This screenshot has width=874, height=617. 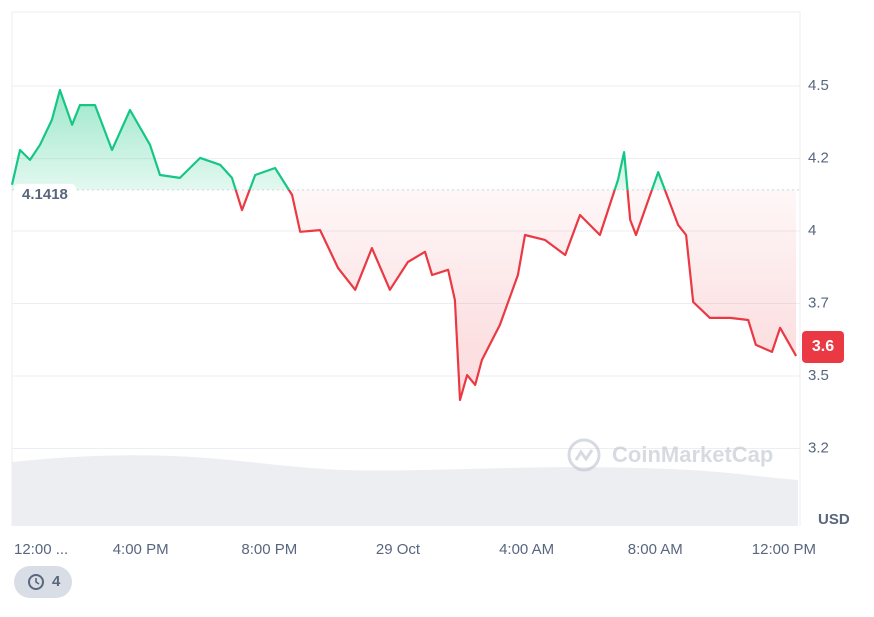 What do you see at coordinates (141, 549) in the screenshot?
I see `x-tick-label: 4:00 PM` at bounding box center [141, 549].